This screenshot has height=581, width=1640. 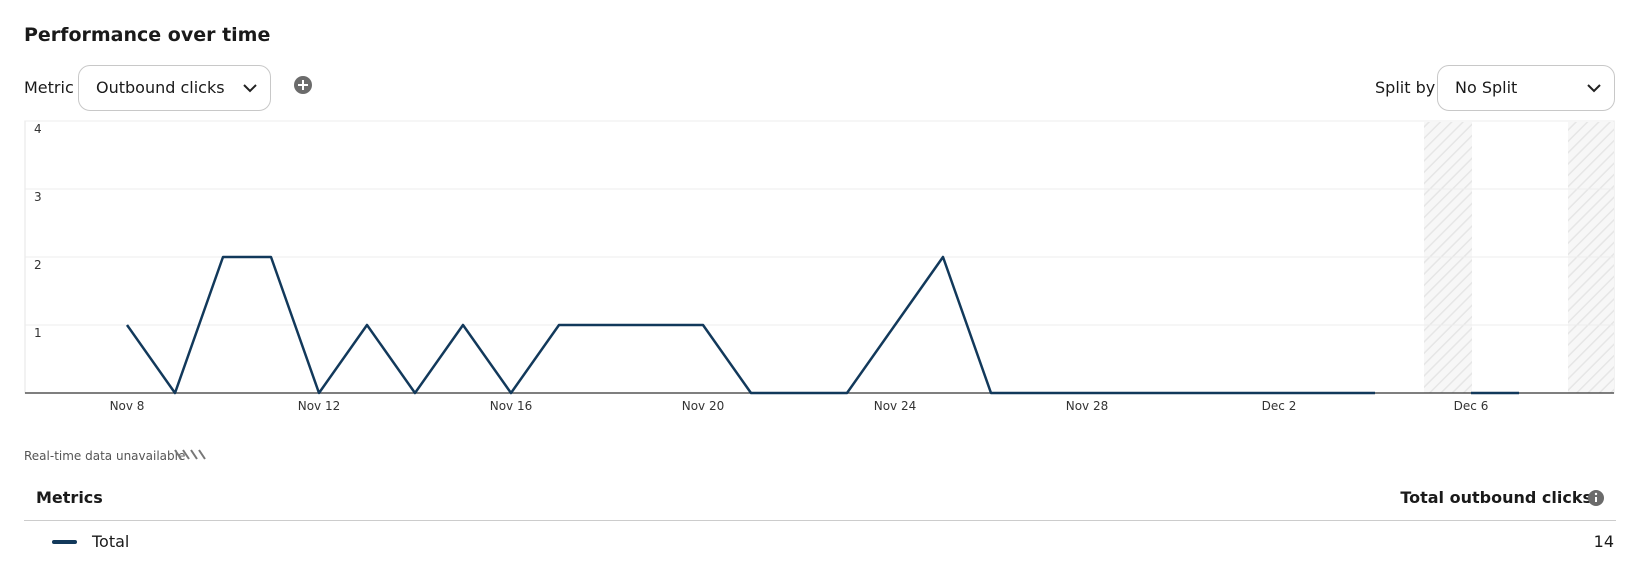 What do you see at coordinates (38, 333) in the screenshot?
I see `y-tick-label: 1` at bounding box center [38, 333].